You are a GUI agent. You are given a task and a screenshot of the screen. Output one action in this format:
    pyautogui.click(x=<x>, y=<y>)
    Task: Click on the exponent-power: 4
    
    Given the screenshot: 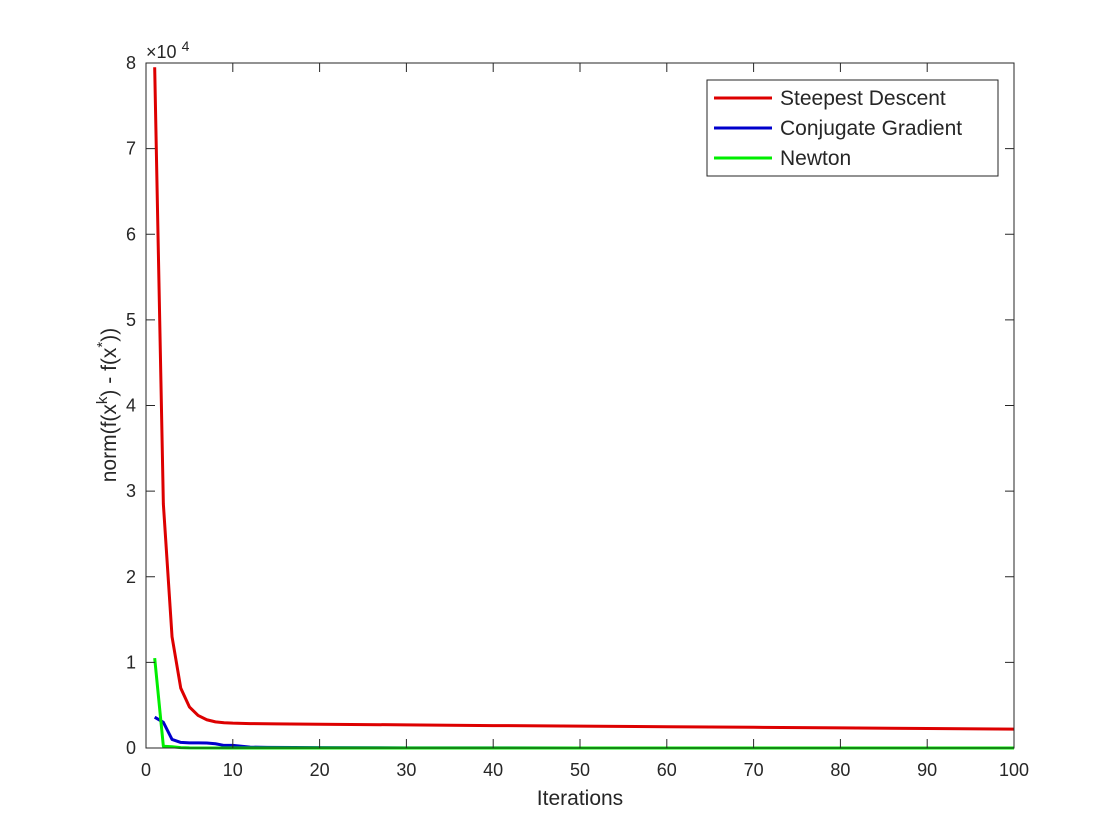 What is the action you would take?
    pyautogui.click(x=186, y=46)
    